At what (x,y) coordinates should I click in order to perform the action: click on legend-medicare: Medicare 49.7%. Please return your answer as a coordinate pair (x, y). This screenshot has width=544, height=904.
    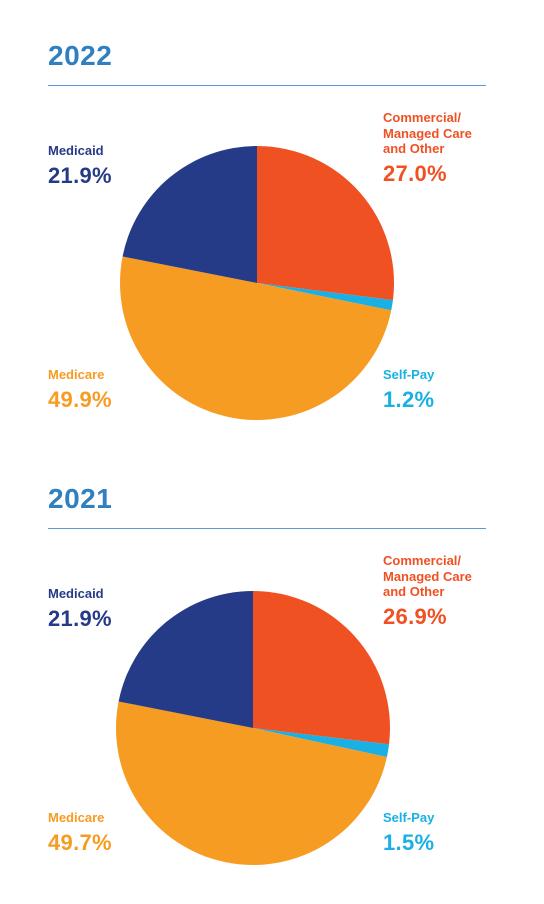
    Looking at the image, I should click on (80, 833).